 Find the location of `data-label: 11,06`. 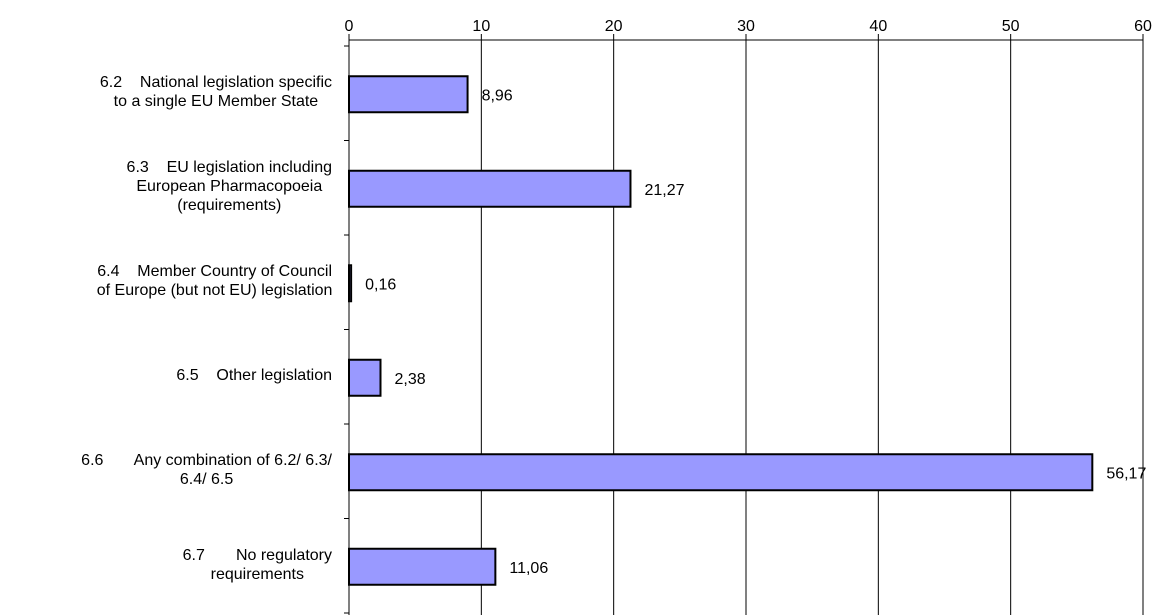

data-label: 11,06 is located at coordinates (528, 568).